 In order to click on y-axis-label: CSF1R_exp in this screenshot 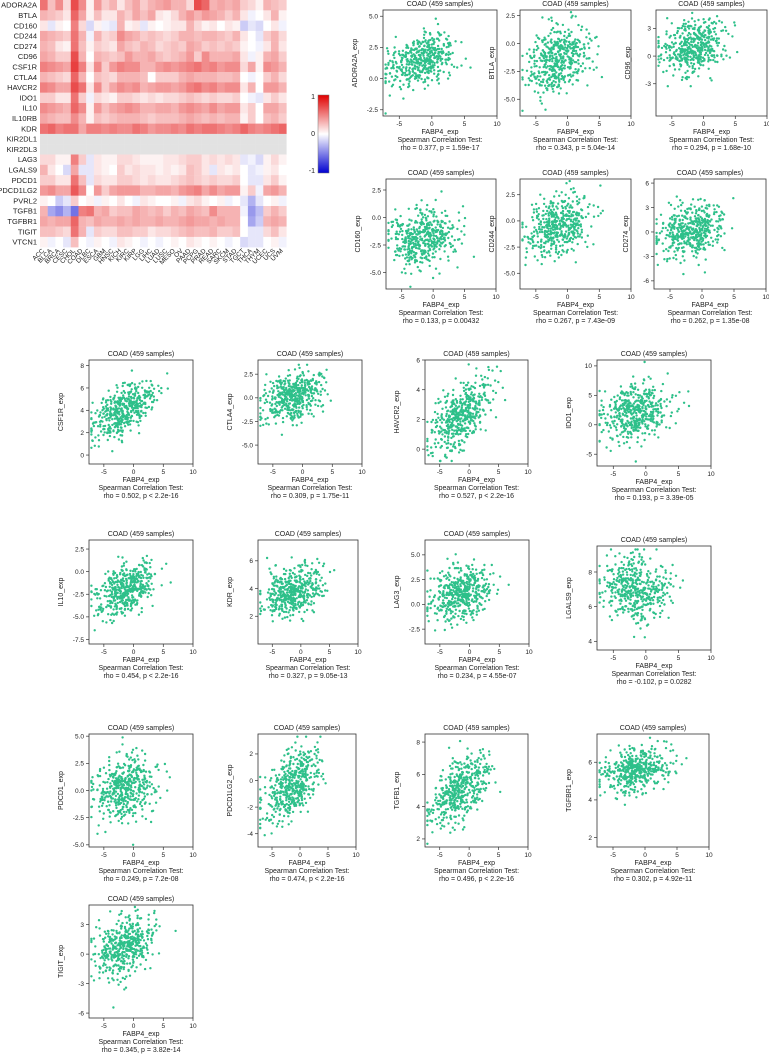, I will do `click(61, 412)`.